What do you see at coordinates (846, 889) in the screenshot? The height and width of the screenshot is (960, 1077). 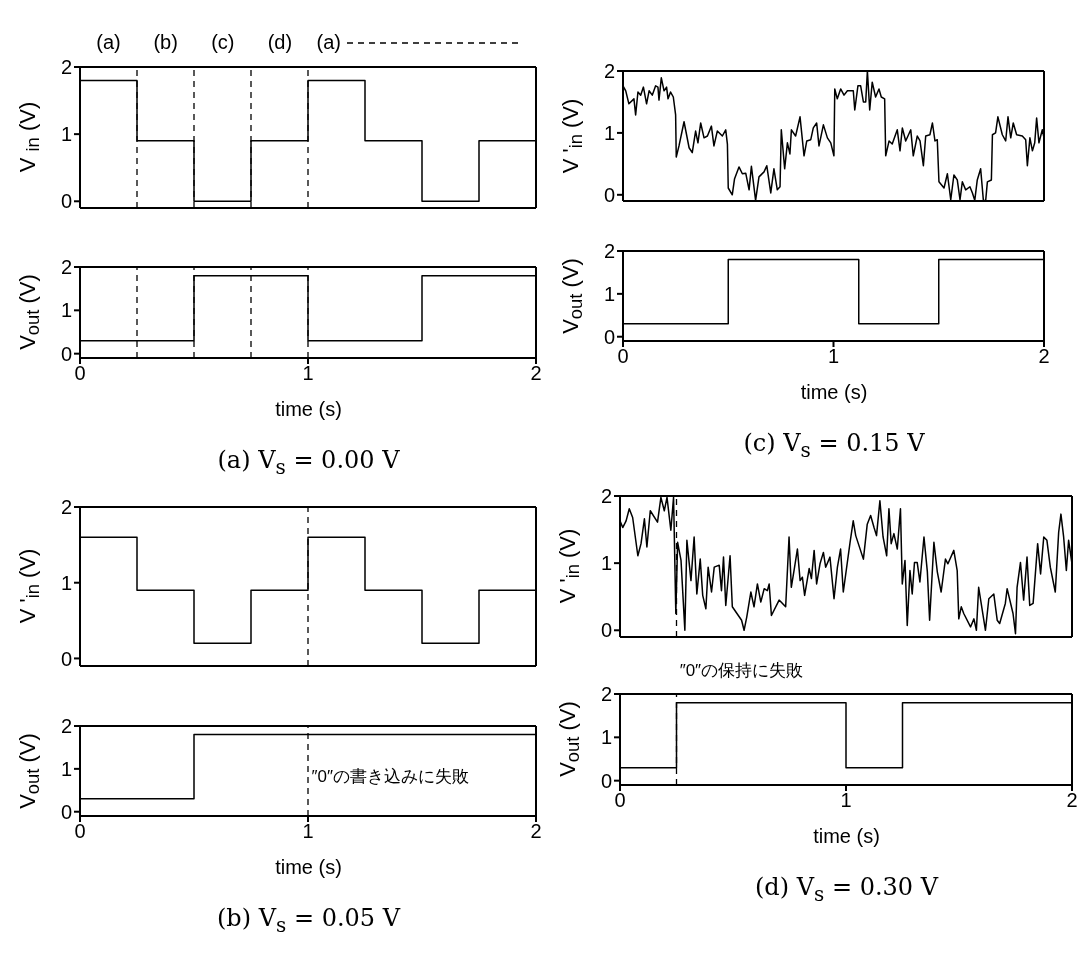 I see `text: (d) V$_{s}$ = 0.30 V` at bounding box center [846, 889].